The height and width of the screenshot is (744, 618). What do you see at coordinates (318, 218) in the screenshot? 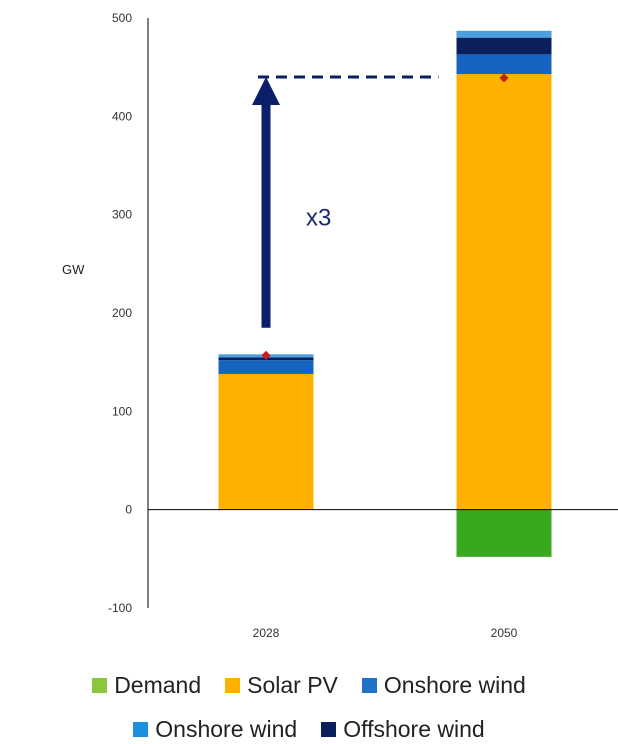
I see `annotation-label: x3` at bounding box center [318, 218].